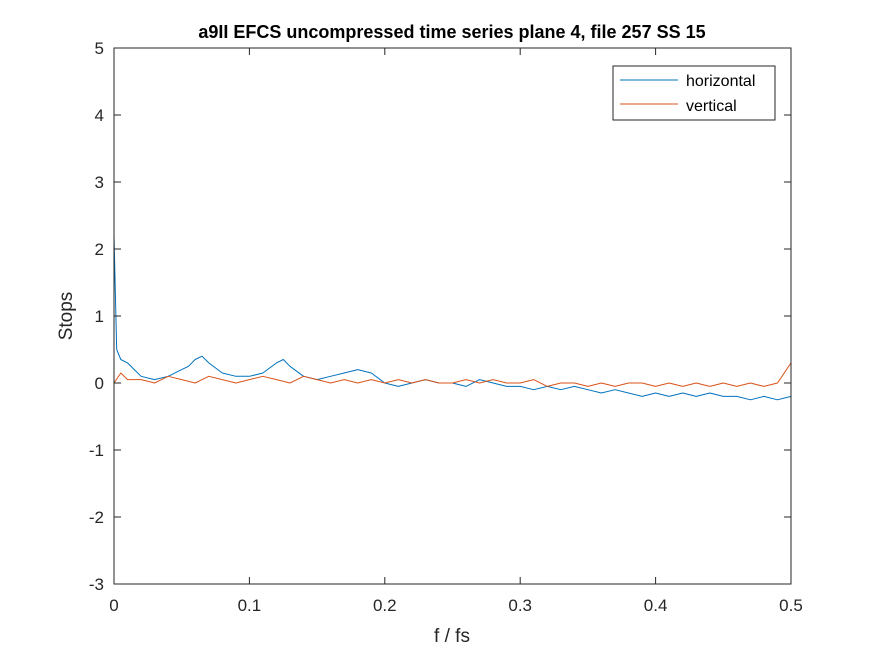 This screenshot has height=656, width=875. I want to click on legend: horizontal vertical, so click(694, 93).